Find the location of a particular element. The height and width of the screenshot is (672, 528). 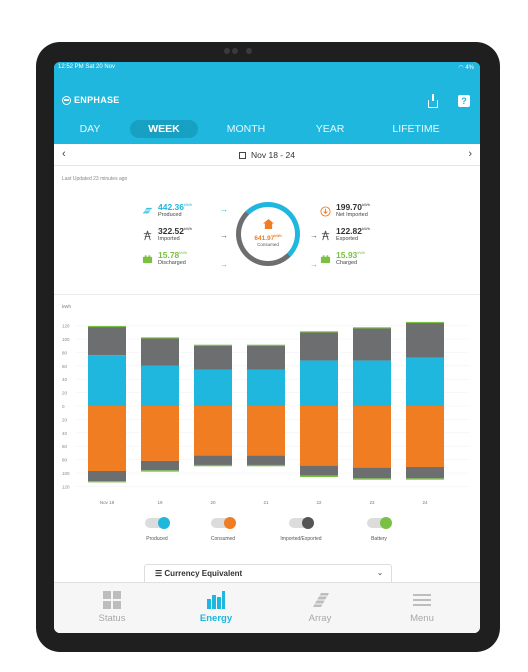

y-tick-label: 80 is located at coordinates (65, 352).